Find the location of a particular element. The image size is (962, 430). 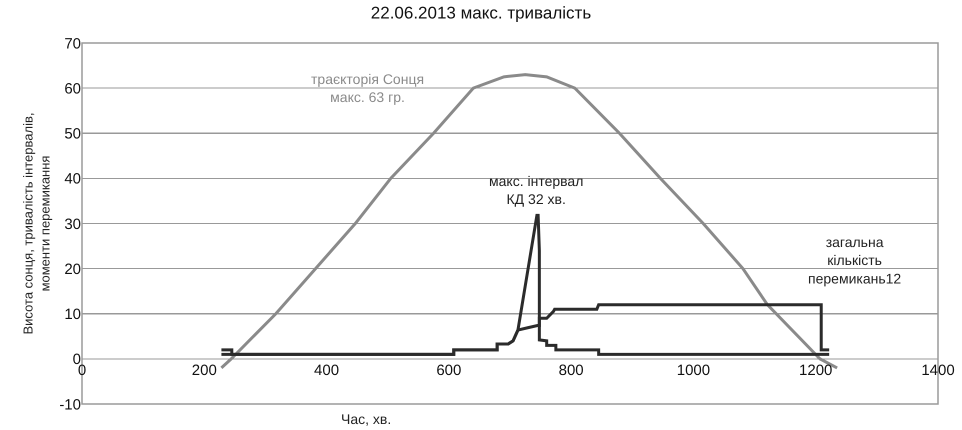

x-tick-label: 200 is located at coordinates (204, 370).